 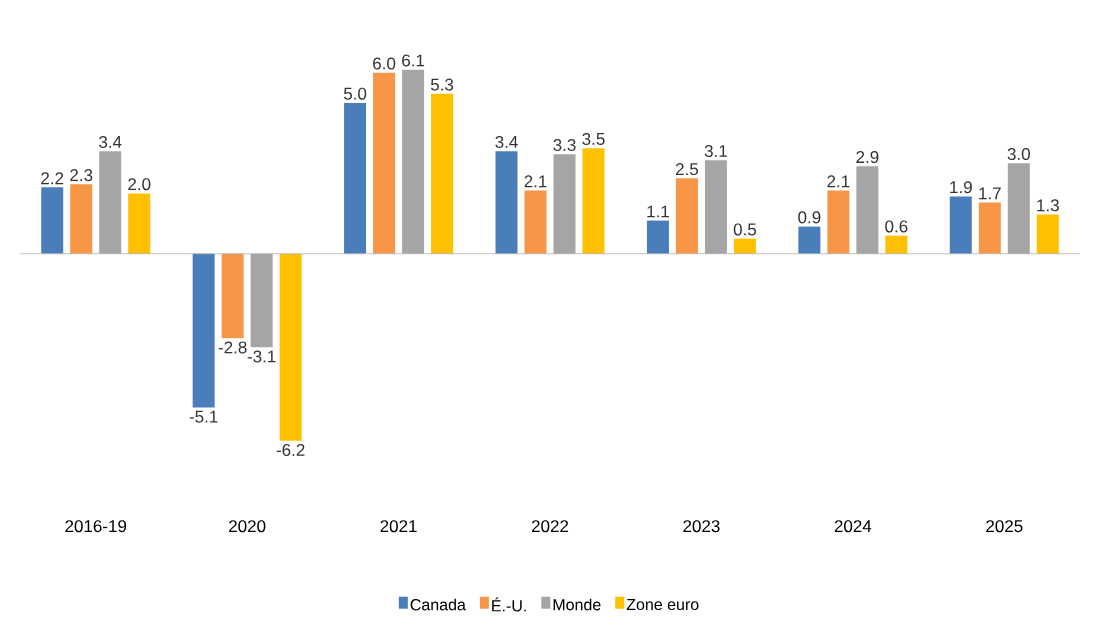 What do you see at coordinates (261, 356) in the screenshot?
I see `data-label: -3.1` at bounding box center [261, 356].